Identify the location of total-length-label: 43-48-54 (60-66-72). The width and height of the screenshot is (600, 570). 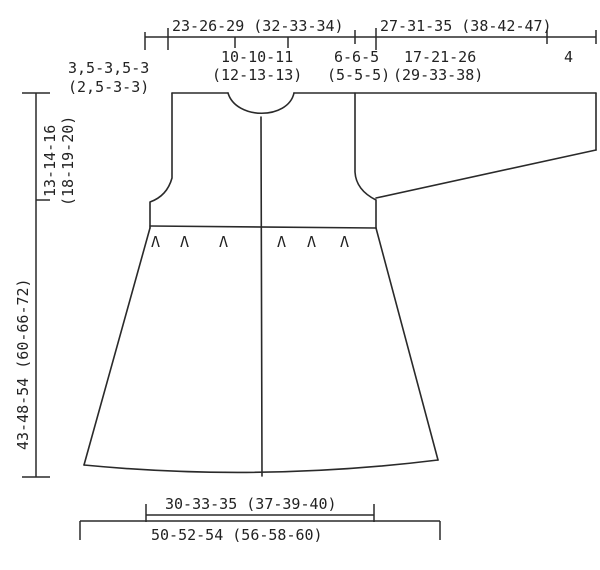
(23, 364).